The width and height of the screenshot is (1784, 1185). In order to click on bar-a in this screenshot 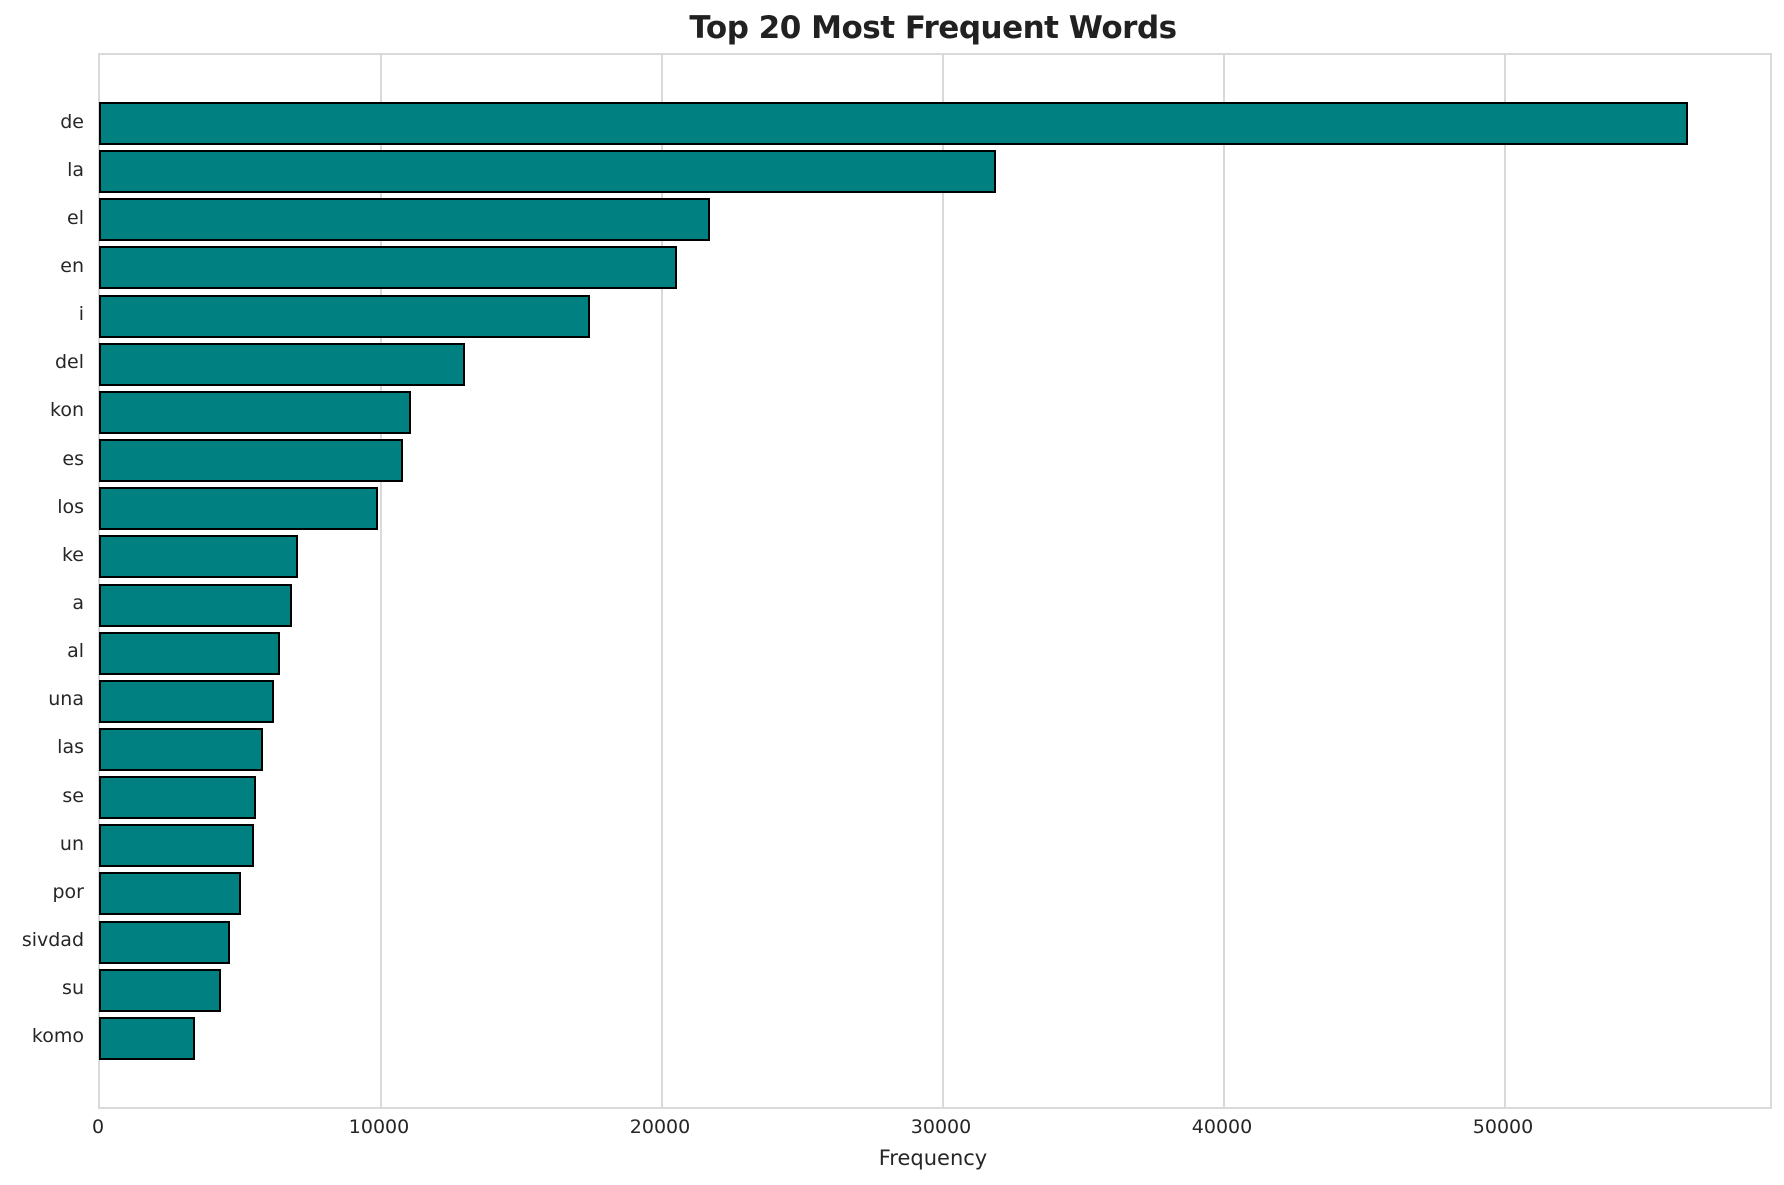, I will do `click(195, 605)`.